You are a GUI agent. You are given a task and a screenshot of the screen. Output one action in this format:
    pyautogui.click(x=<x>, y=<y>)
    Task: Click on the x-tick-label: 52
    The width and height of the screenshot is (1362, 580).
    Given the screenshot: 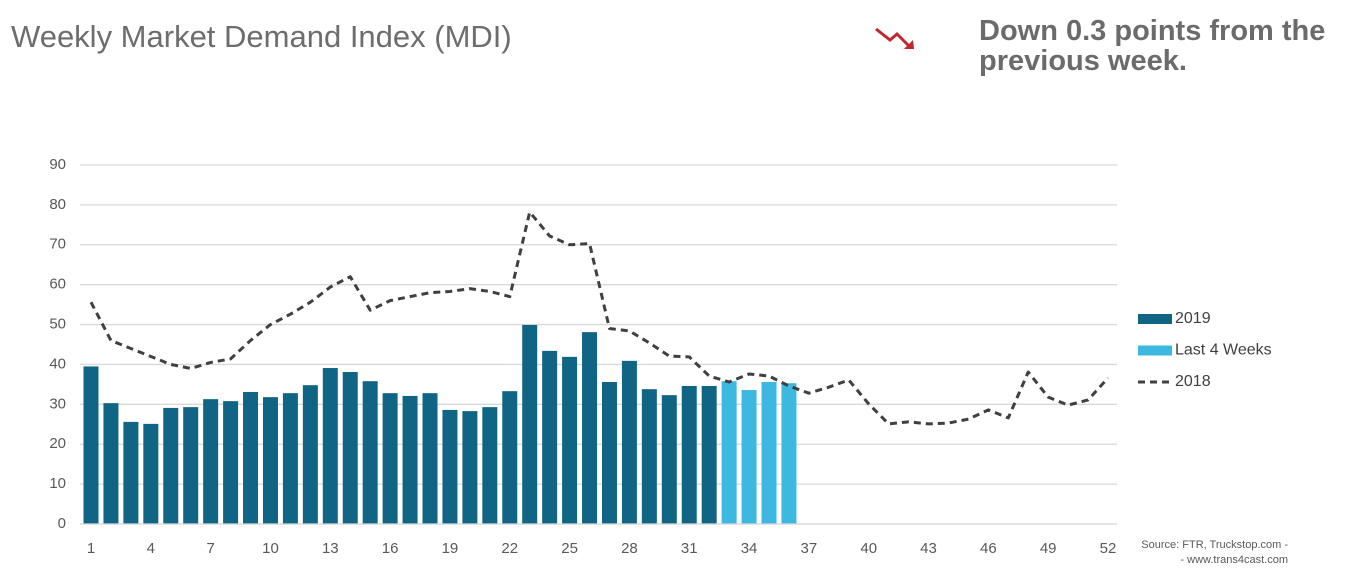 What is the action you would take?
    pyautogui.click(x=1108, y=548)
    